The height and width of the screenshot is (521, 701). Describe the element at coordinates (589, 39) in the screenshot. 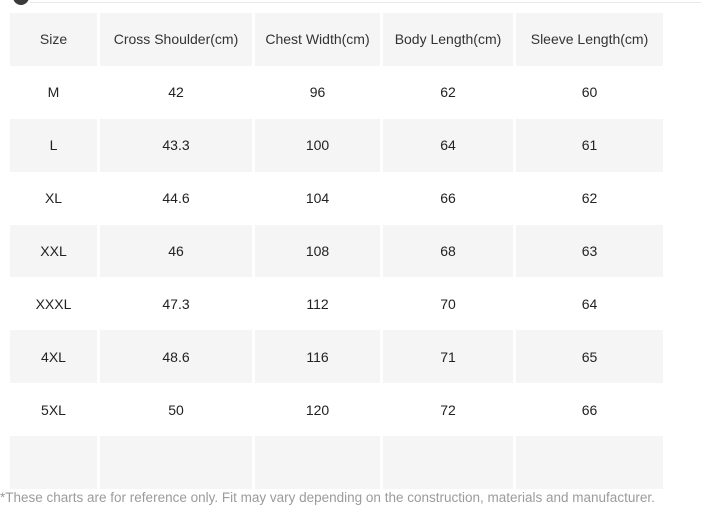

I see `header-cell-sleeve-length: Sleeve Length(cm)` at that location.